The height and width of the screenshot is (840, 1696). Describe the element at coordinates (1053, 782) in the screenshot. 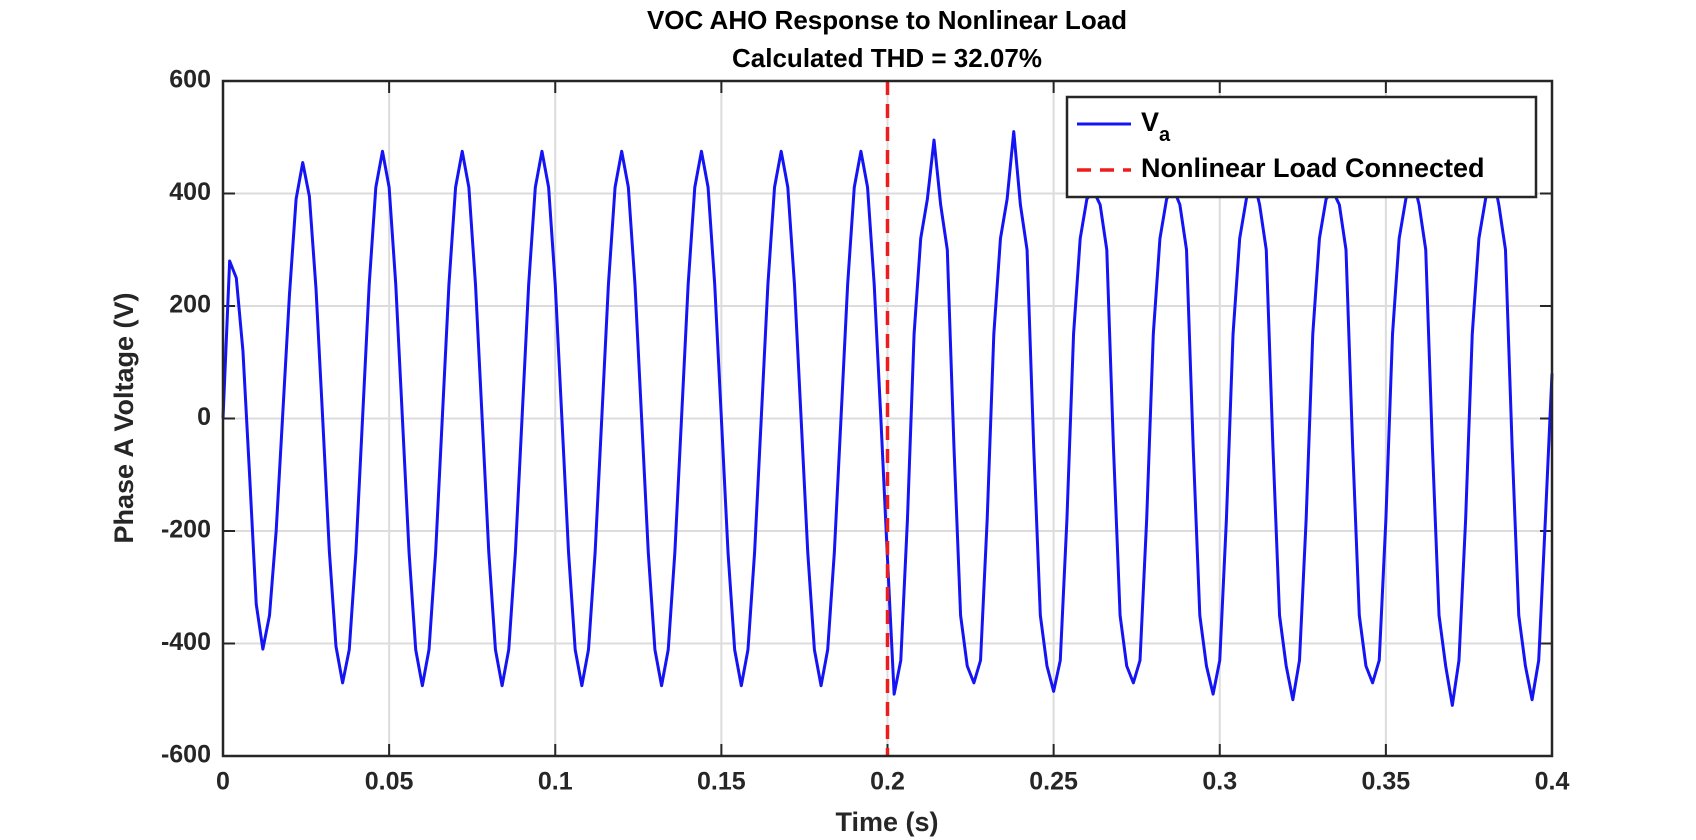

I see `x-tick-label: 0.25` at that location.